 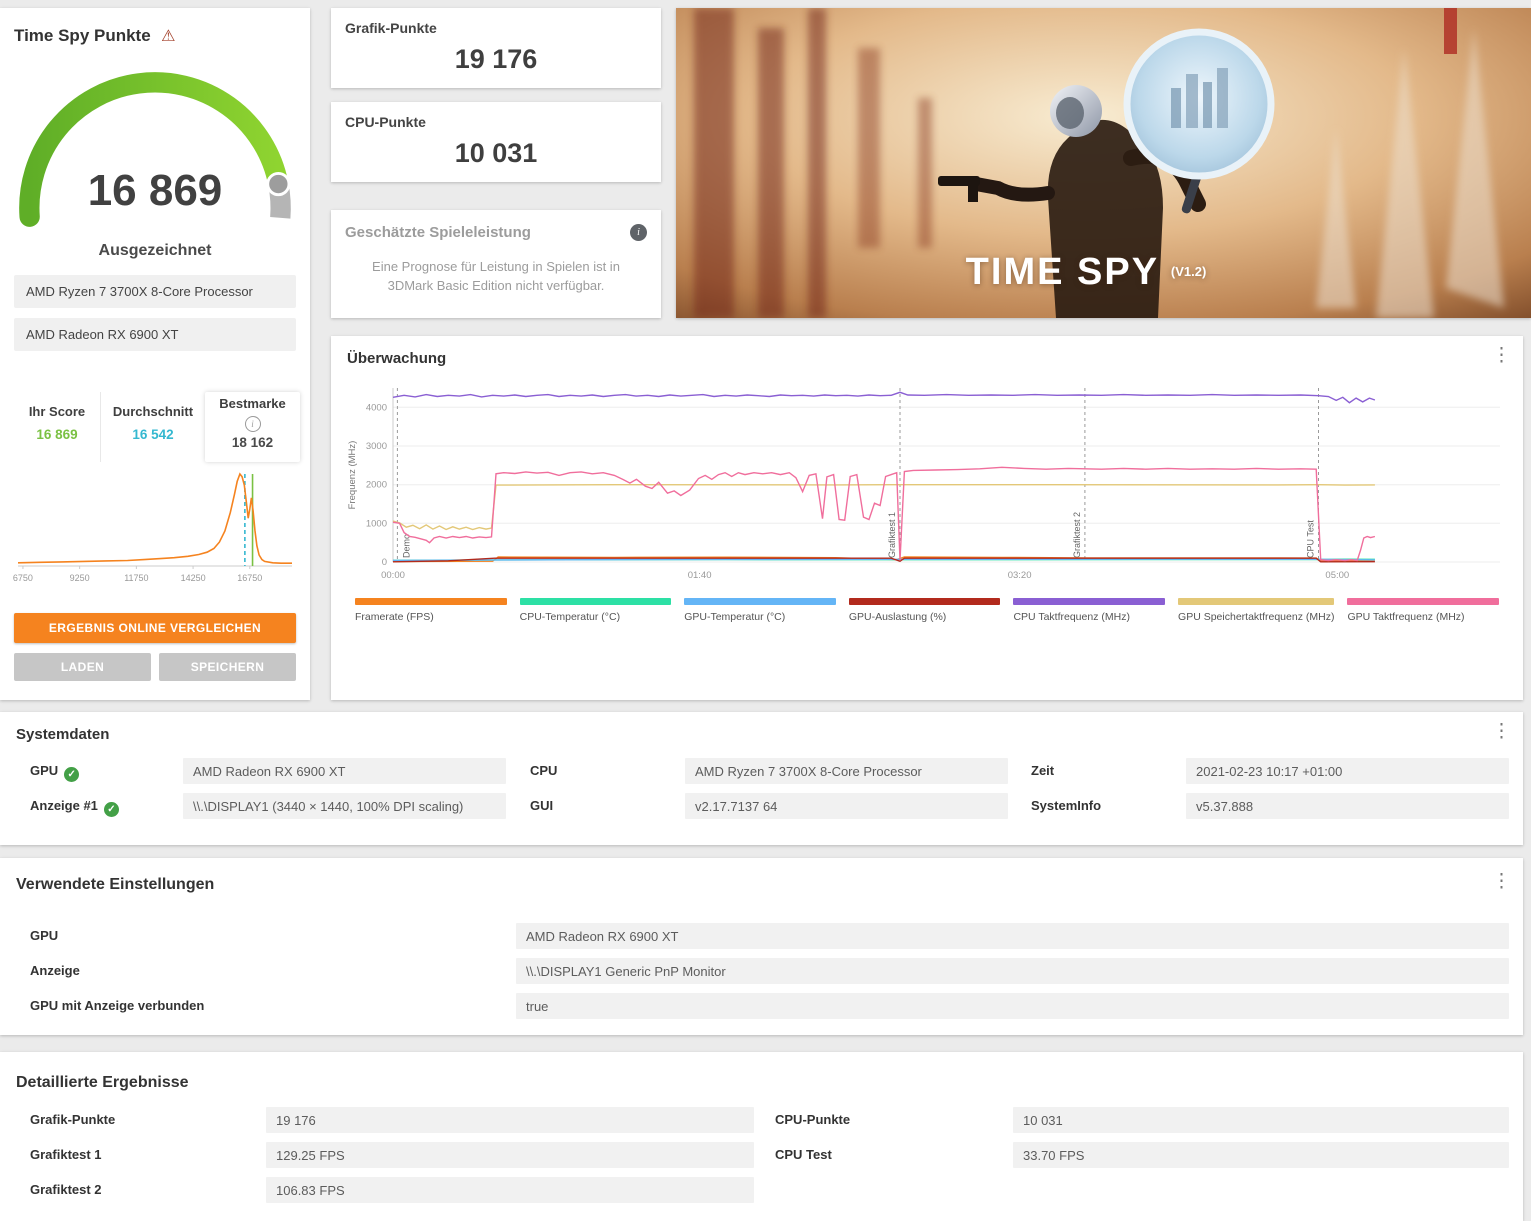 I want to click on legend-color-gpu-mem-clock, so click(x=1256, y=601).